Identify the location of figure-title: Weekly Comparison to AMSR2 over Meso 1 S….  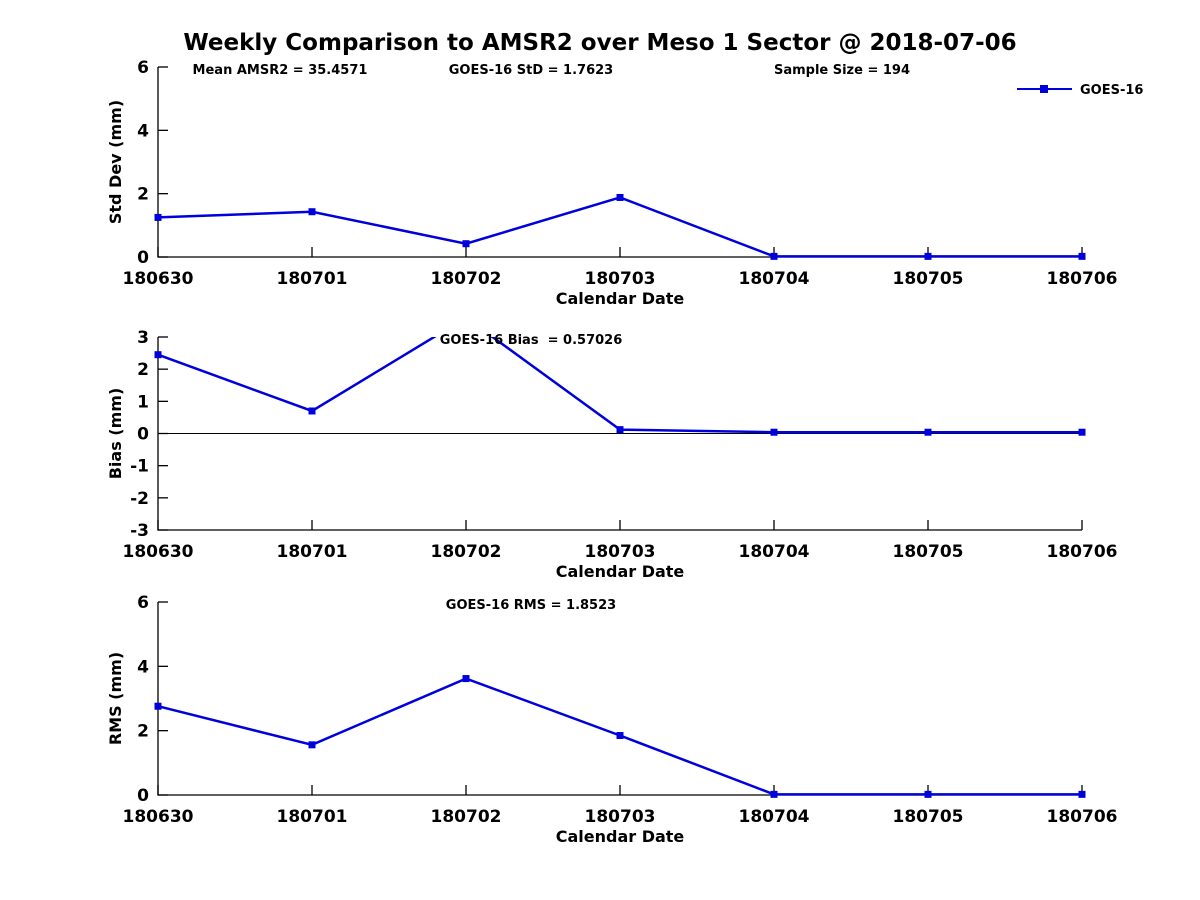
(600, 43).